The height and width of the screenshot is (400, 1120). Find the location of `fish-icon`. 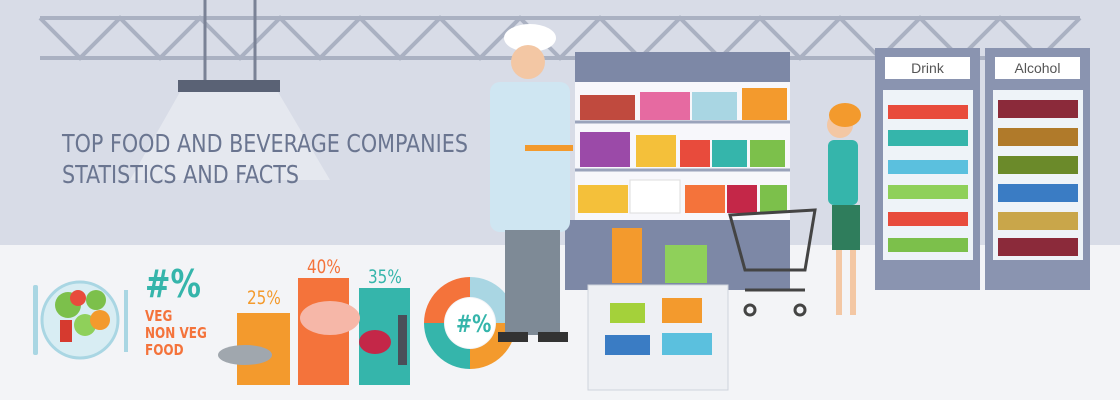

fish-icon is located at coordinates (245, 355).